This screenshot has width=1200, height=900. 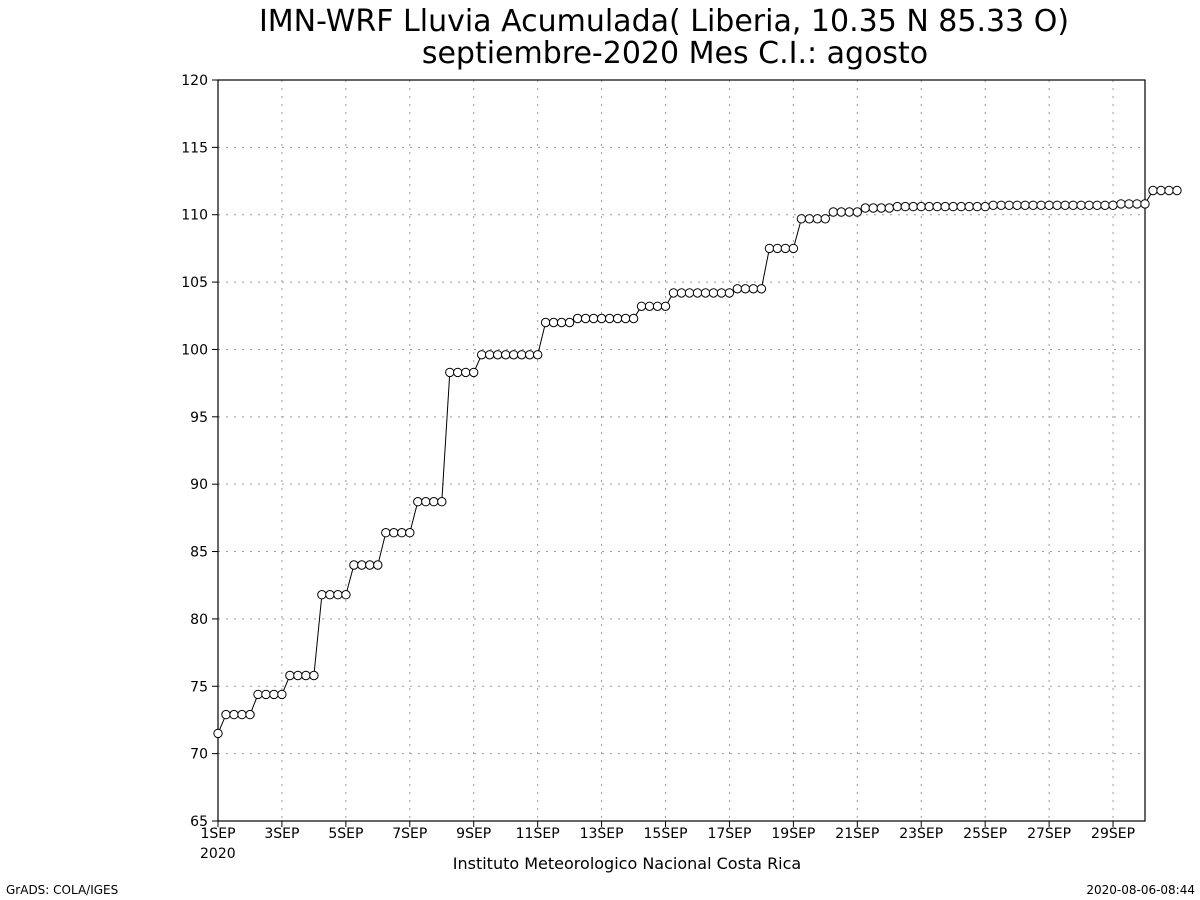 What do you see at coordinates (675, 53) in the screenshot?
I see `chart-subtitle: septiembre-2020 Mes C.I.: agosto` at bounding box center [675, 53].